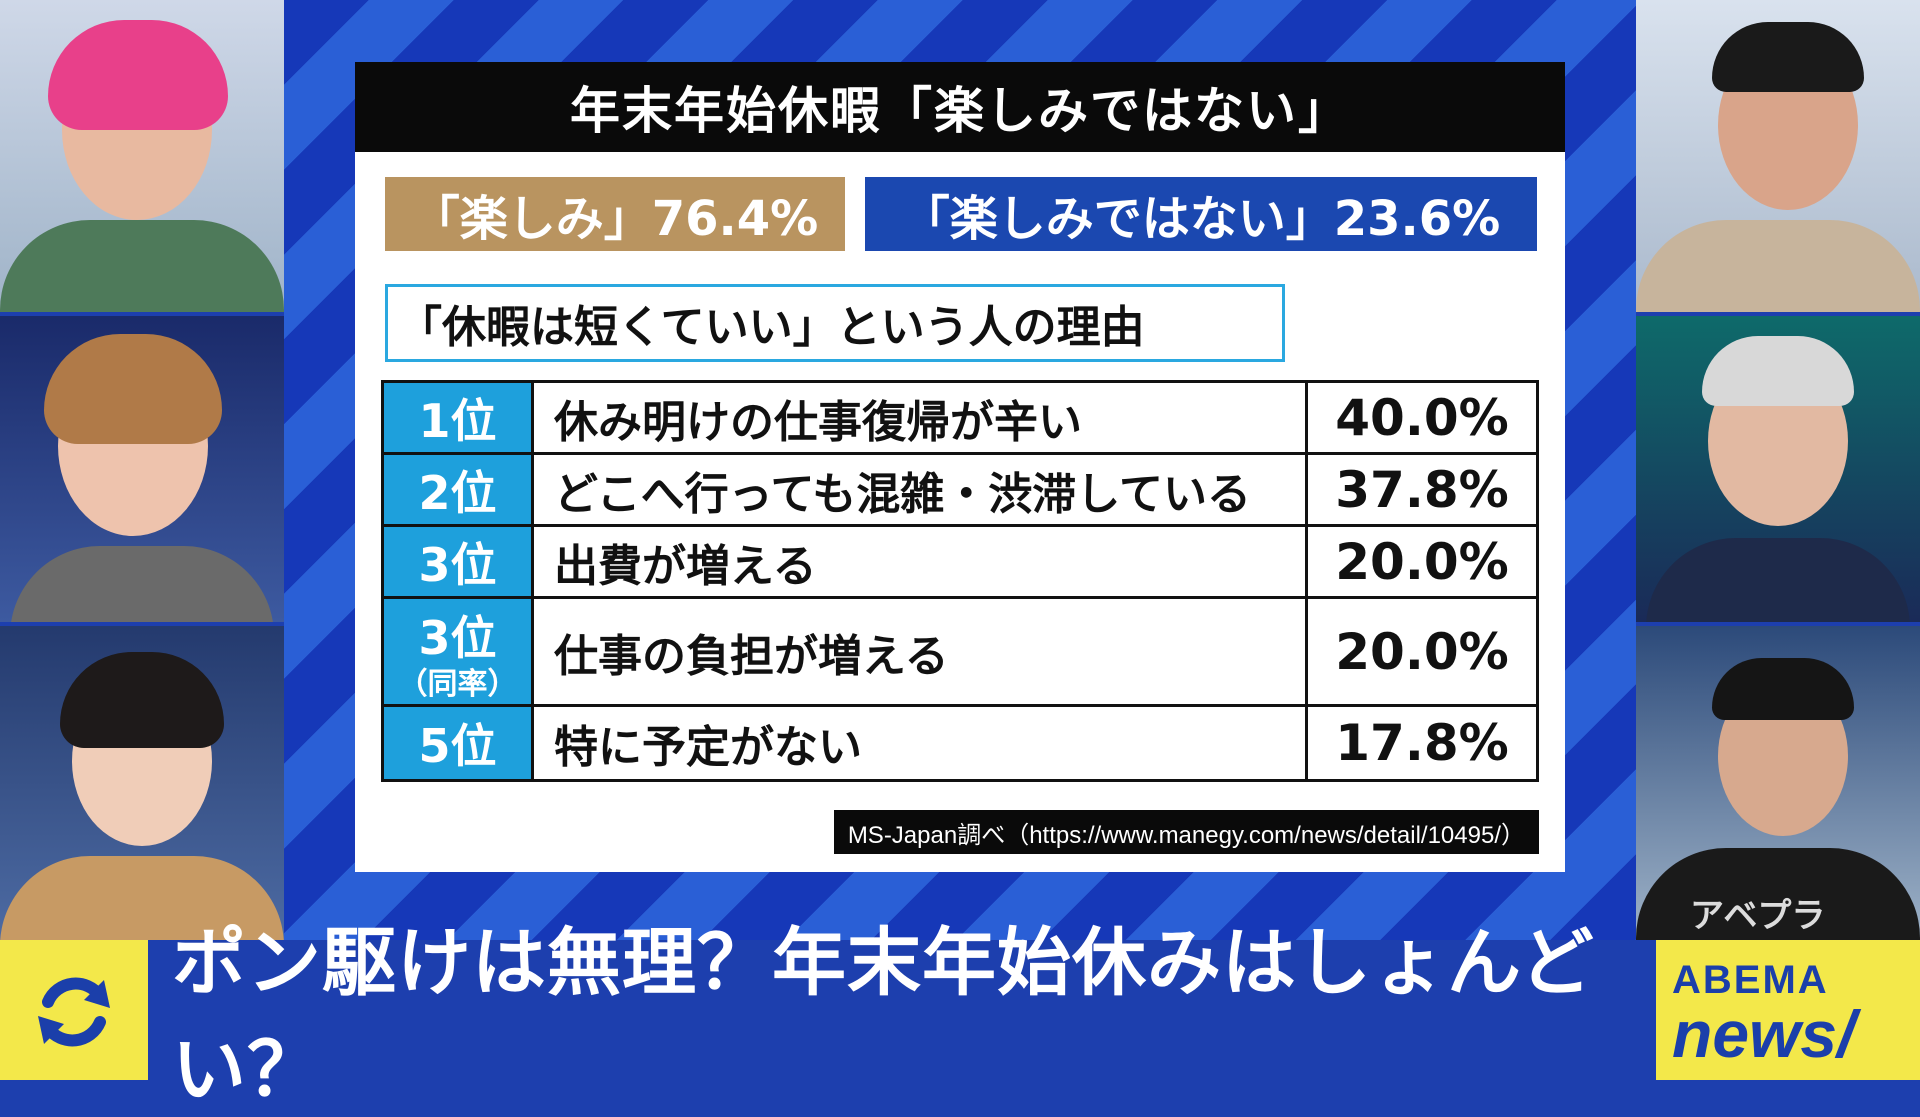  I want to click on enjoy-percentage-pill: 「楽しみ」76.4%, so click(615, 214).